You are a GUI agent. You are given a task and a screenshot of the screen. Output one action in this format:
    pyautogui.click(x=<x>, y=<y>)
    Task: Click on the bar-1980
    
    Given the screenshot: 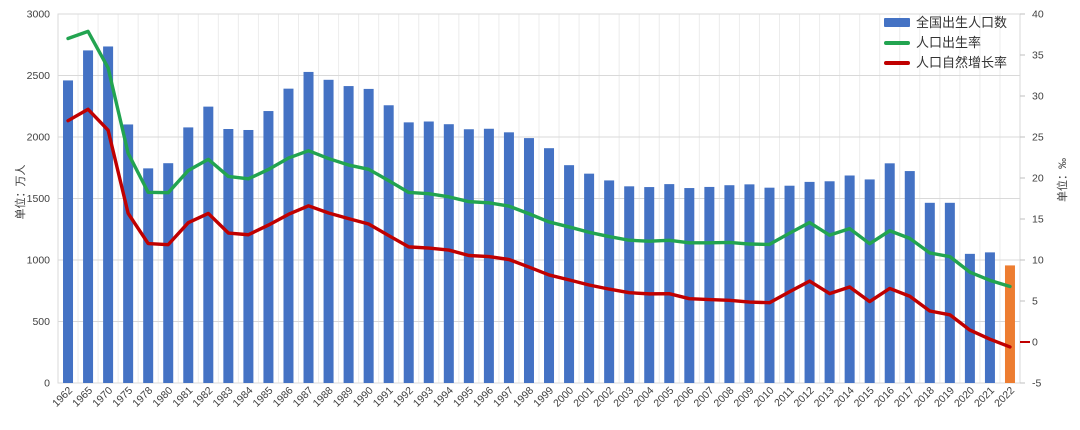 What is the action you would take?
    pyautogui.click(x=168, y=273)
    